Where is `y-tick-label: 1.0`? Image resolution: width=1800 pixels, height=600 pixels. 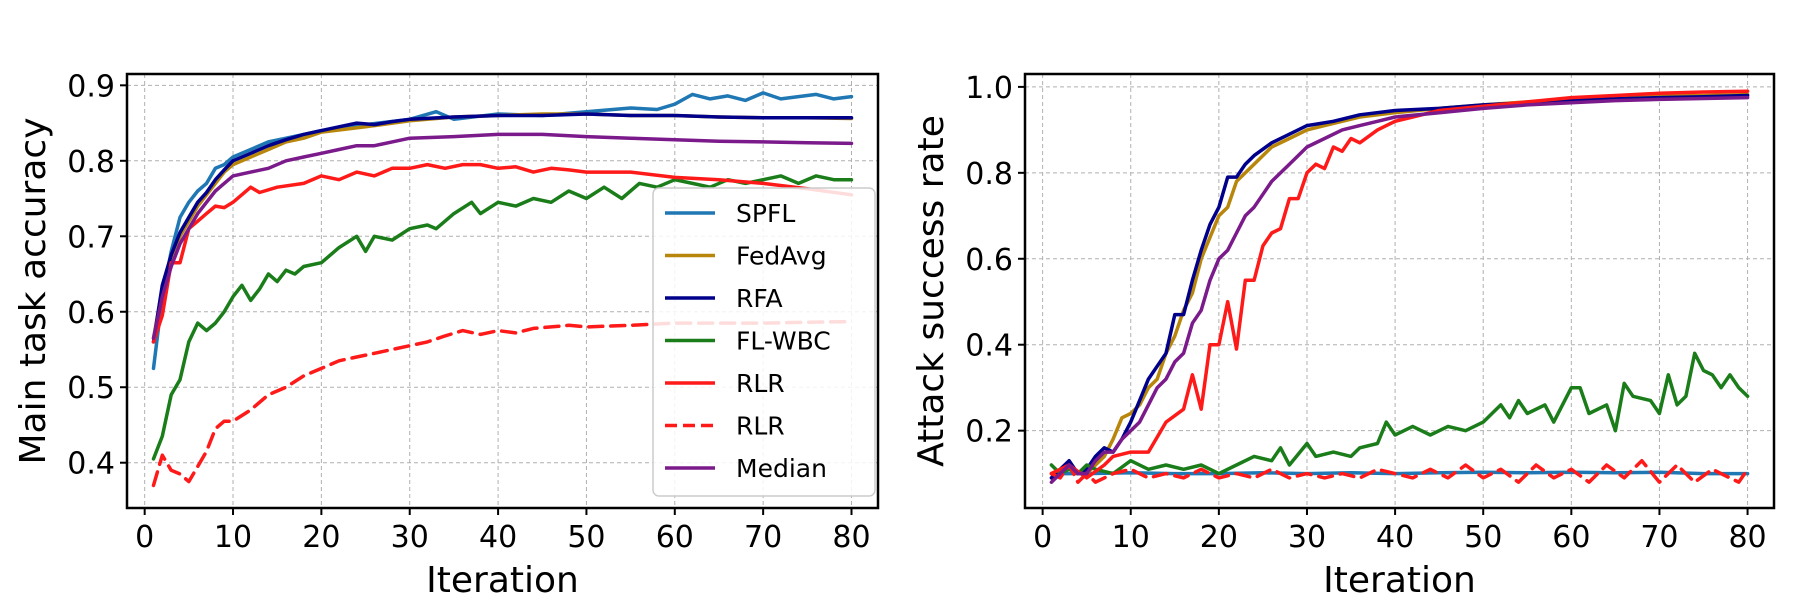
y-tick-label: 1.0 is located at coordinates (989, 88).